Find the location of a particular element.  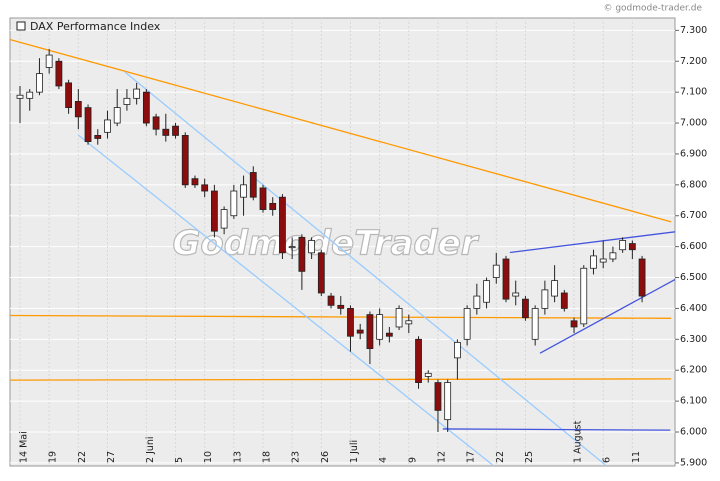

x-tick-label: 1 August is located at coordinates (578, 441).